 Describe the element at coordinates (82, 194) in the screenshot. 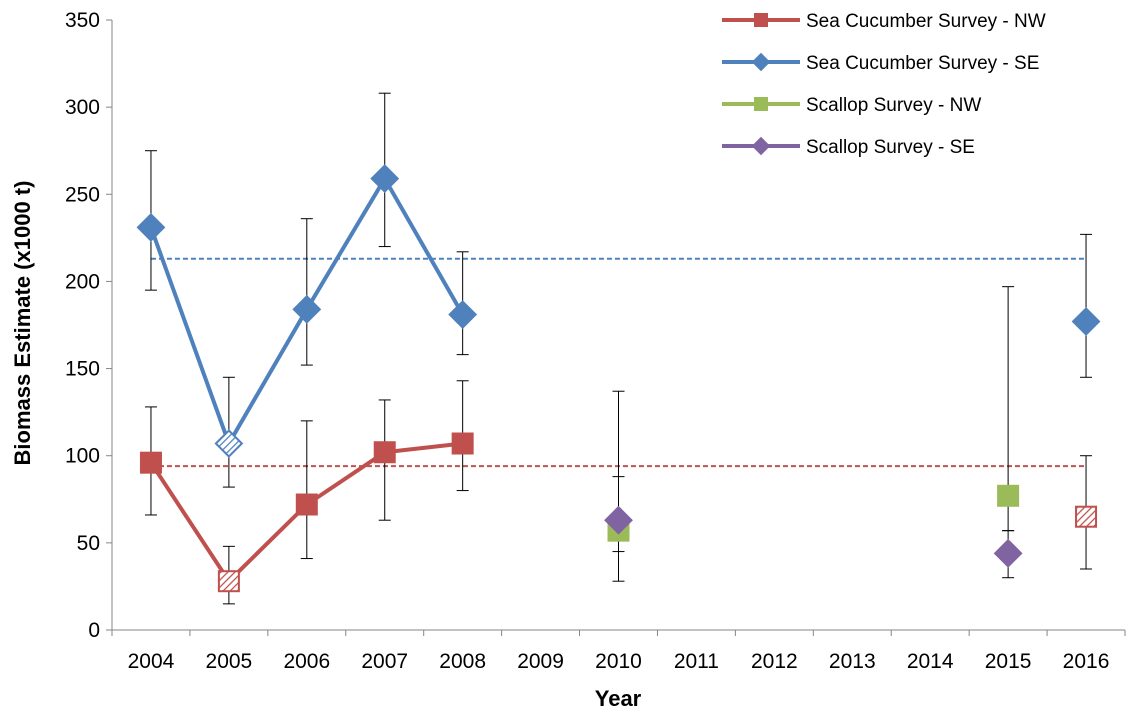

I see `y-tick-label: 250` at that location.